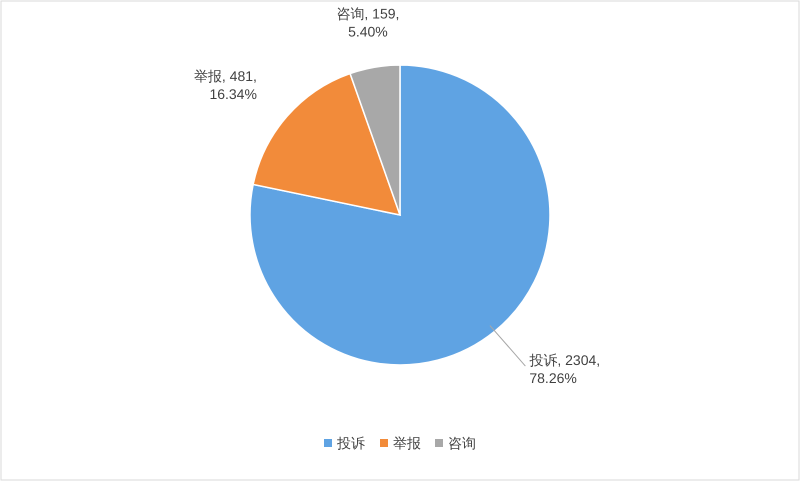 The image size is (800, 481). Describe the element at coordinates (564, 369) in the screenshot. I see `data-label: 投诉, 2304, 78.26%` at that location.